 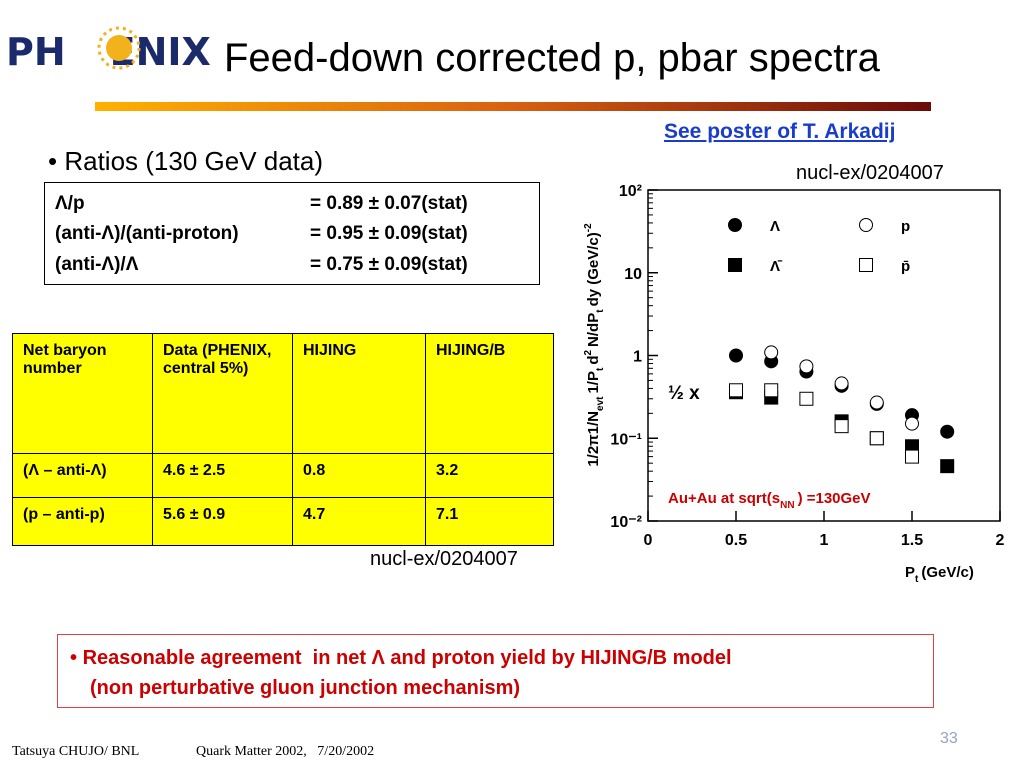 What do you see at coordinates (389, 264) in the screenshot?
I see `ratio-value: = 0.75 ± 0.09(stat)` at bounding box center [389, 264].